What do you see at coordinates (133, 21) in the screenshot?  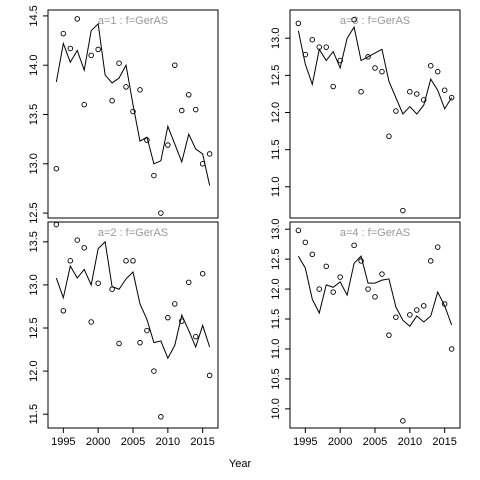 I see `panel-title: a=1 : f=GerAS` at bounding box center [133, 21].